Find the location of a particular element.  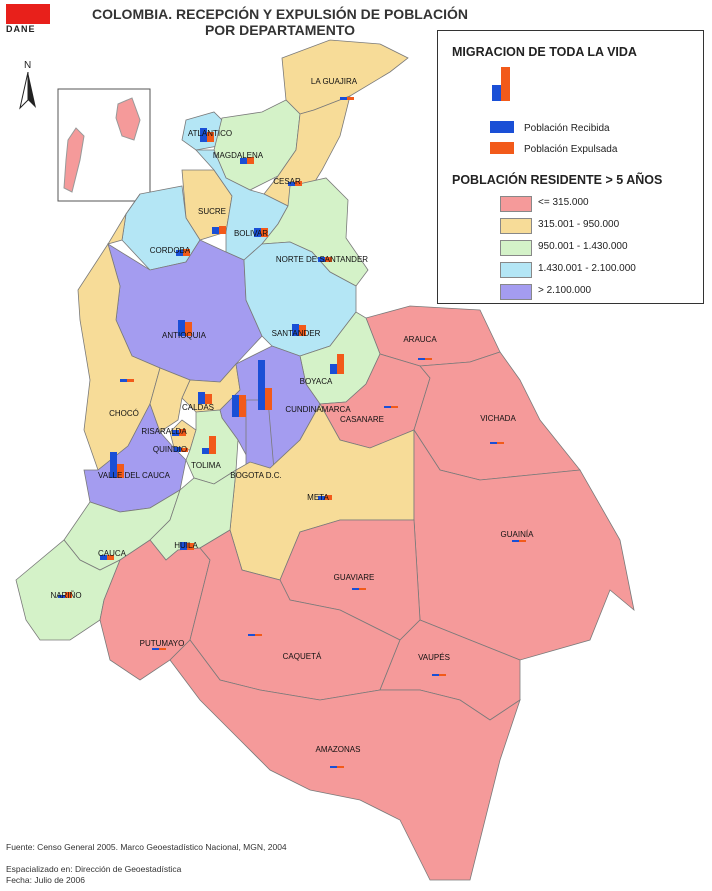

bar-expelled-caldas is located at coordinates (208, 399).